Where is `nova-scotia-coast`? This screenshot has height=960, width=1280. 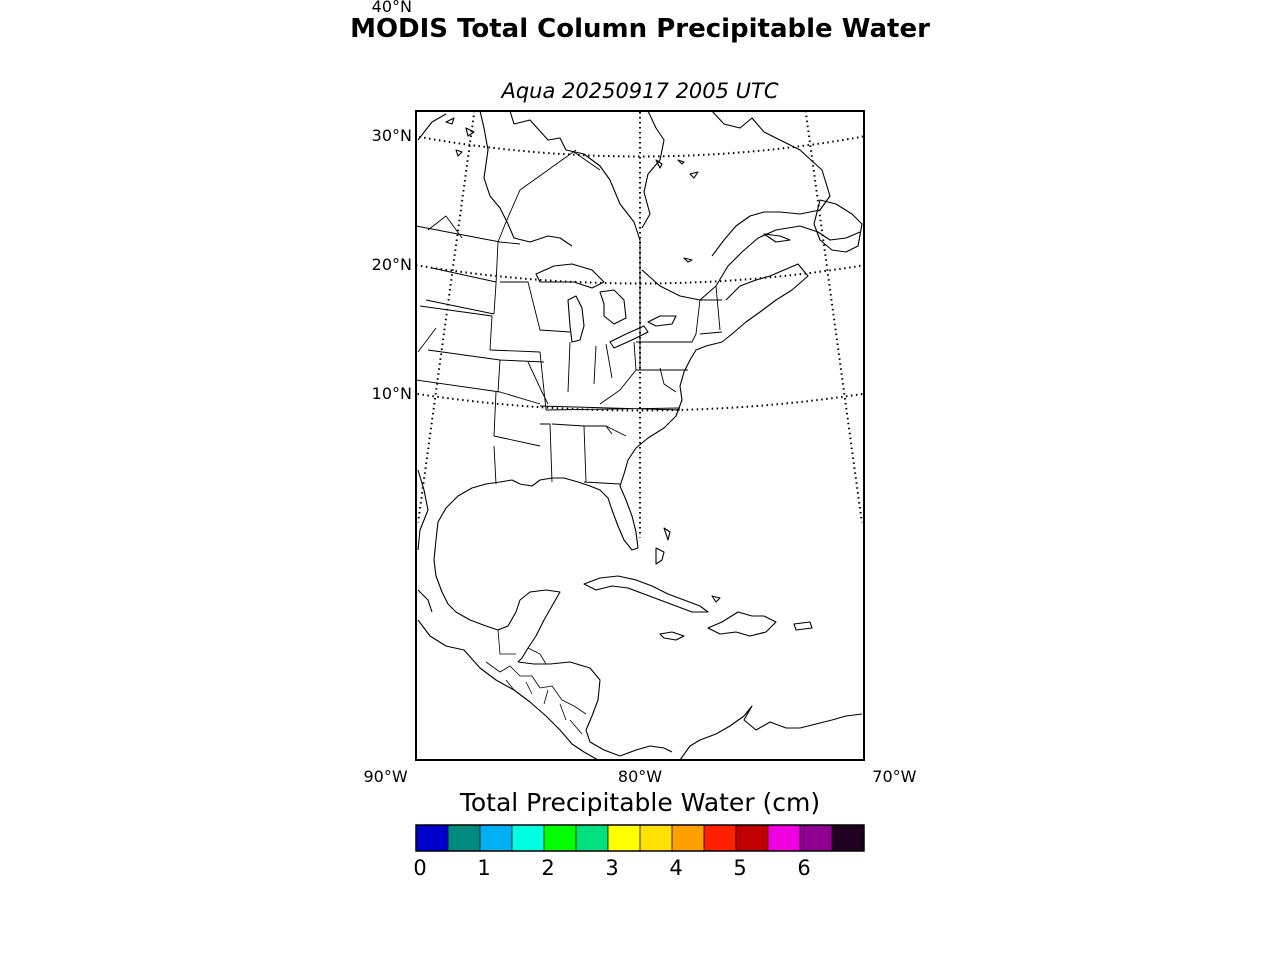
nova-scotia-coast is located at coordinates (765, 303).